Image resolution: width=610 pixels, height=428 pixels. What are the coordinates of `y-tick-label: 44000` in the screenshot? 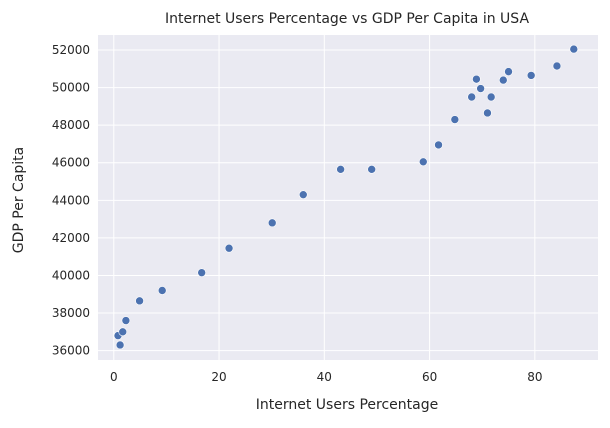 It's located at (71, 200).